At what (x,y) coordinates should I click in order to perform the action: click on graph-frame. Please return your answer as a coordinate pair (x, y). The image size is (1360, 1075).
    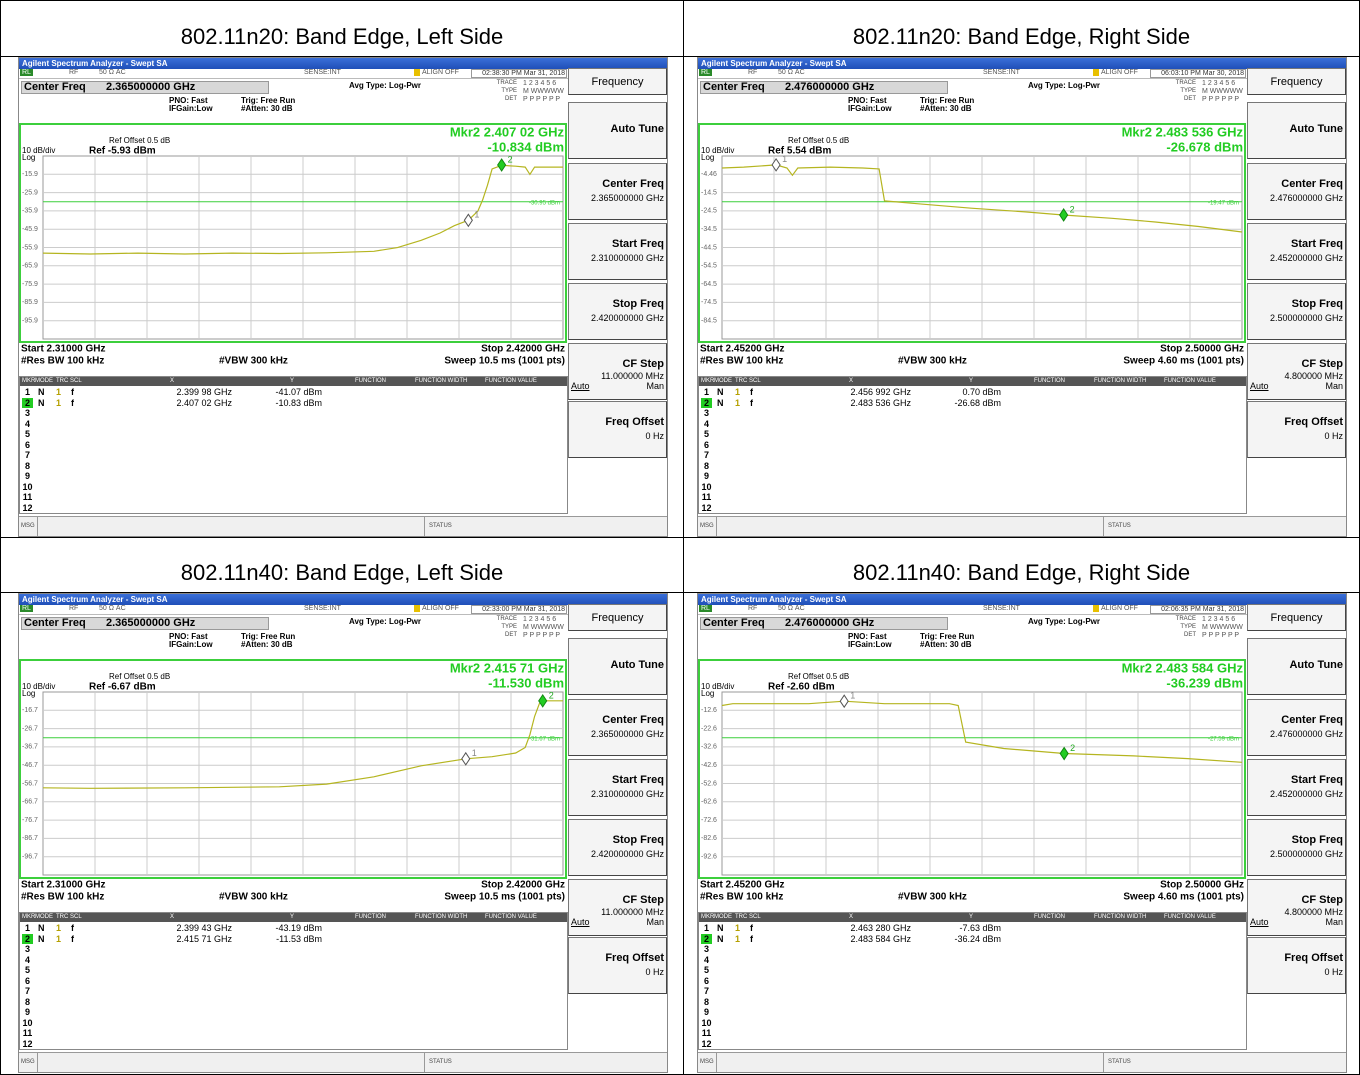
    Looking at the image, I should click on (972, 233).